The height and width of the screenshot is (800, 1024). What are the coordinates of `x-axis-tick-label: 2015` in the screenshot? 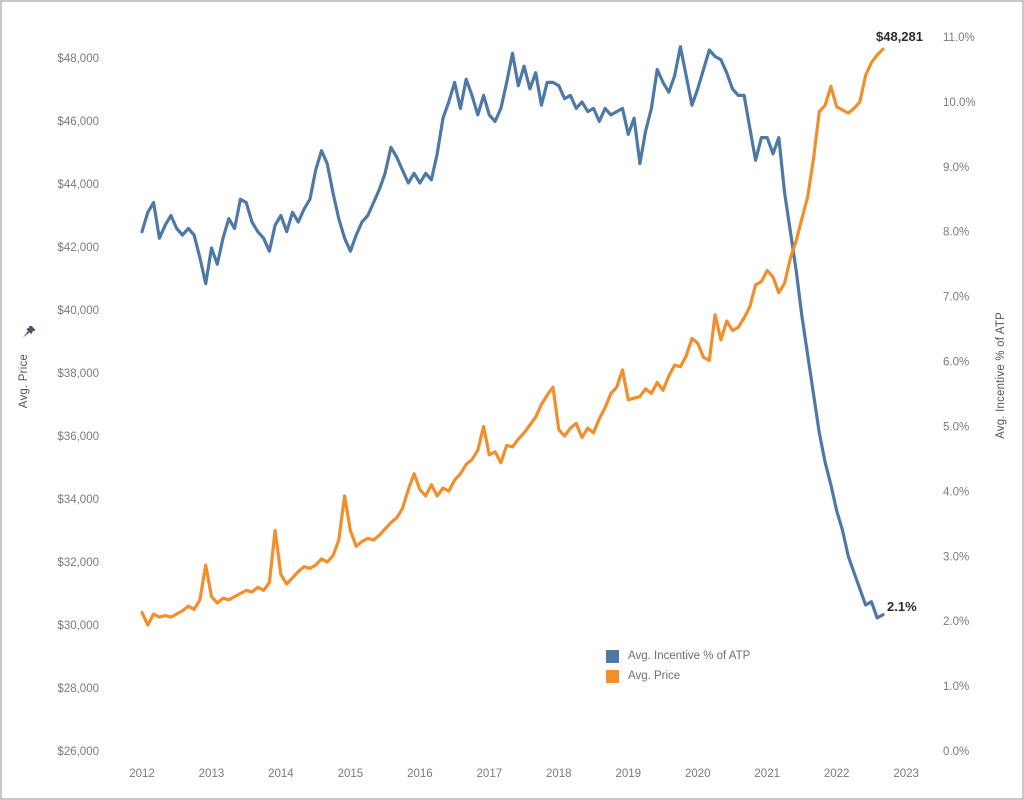 It's located at (351, 774).